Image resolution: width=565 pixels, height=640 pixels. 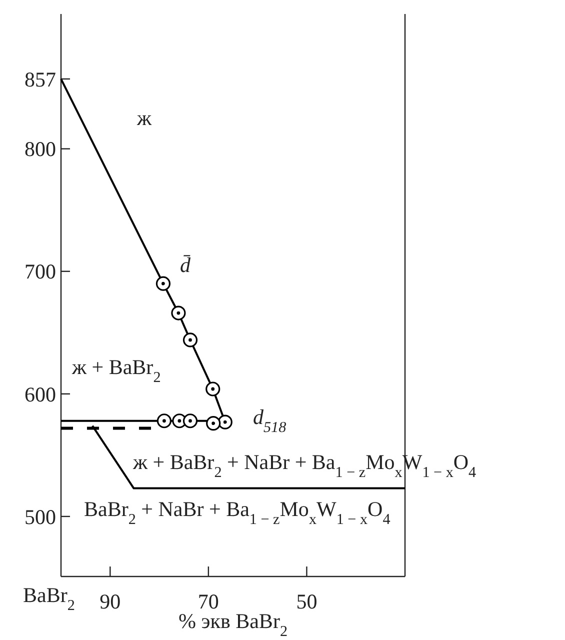 What do you see at coordinates (237, 512) in the screenshot?
I see `text: BaBr$_{2}$ + NaBr + Ba$_{1 − z}$Mo$_{x}$W$_{1 − x}$O$_{4}$` at bounding box center [237, 512].